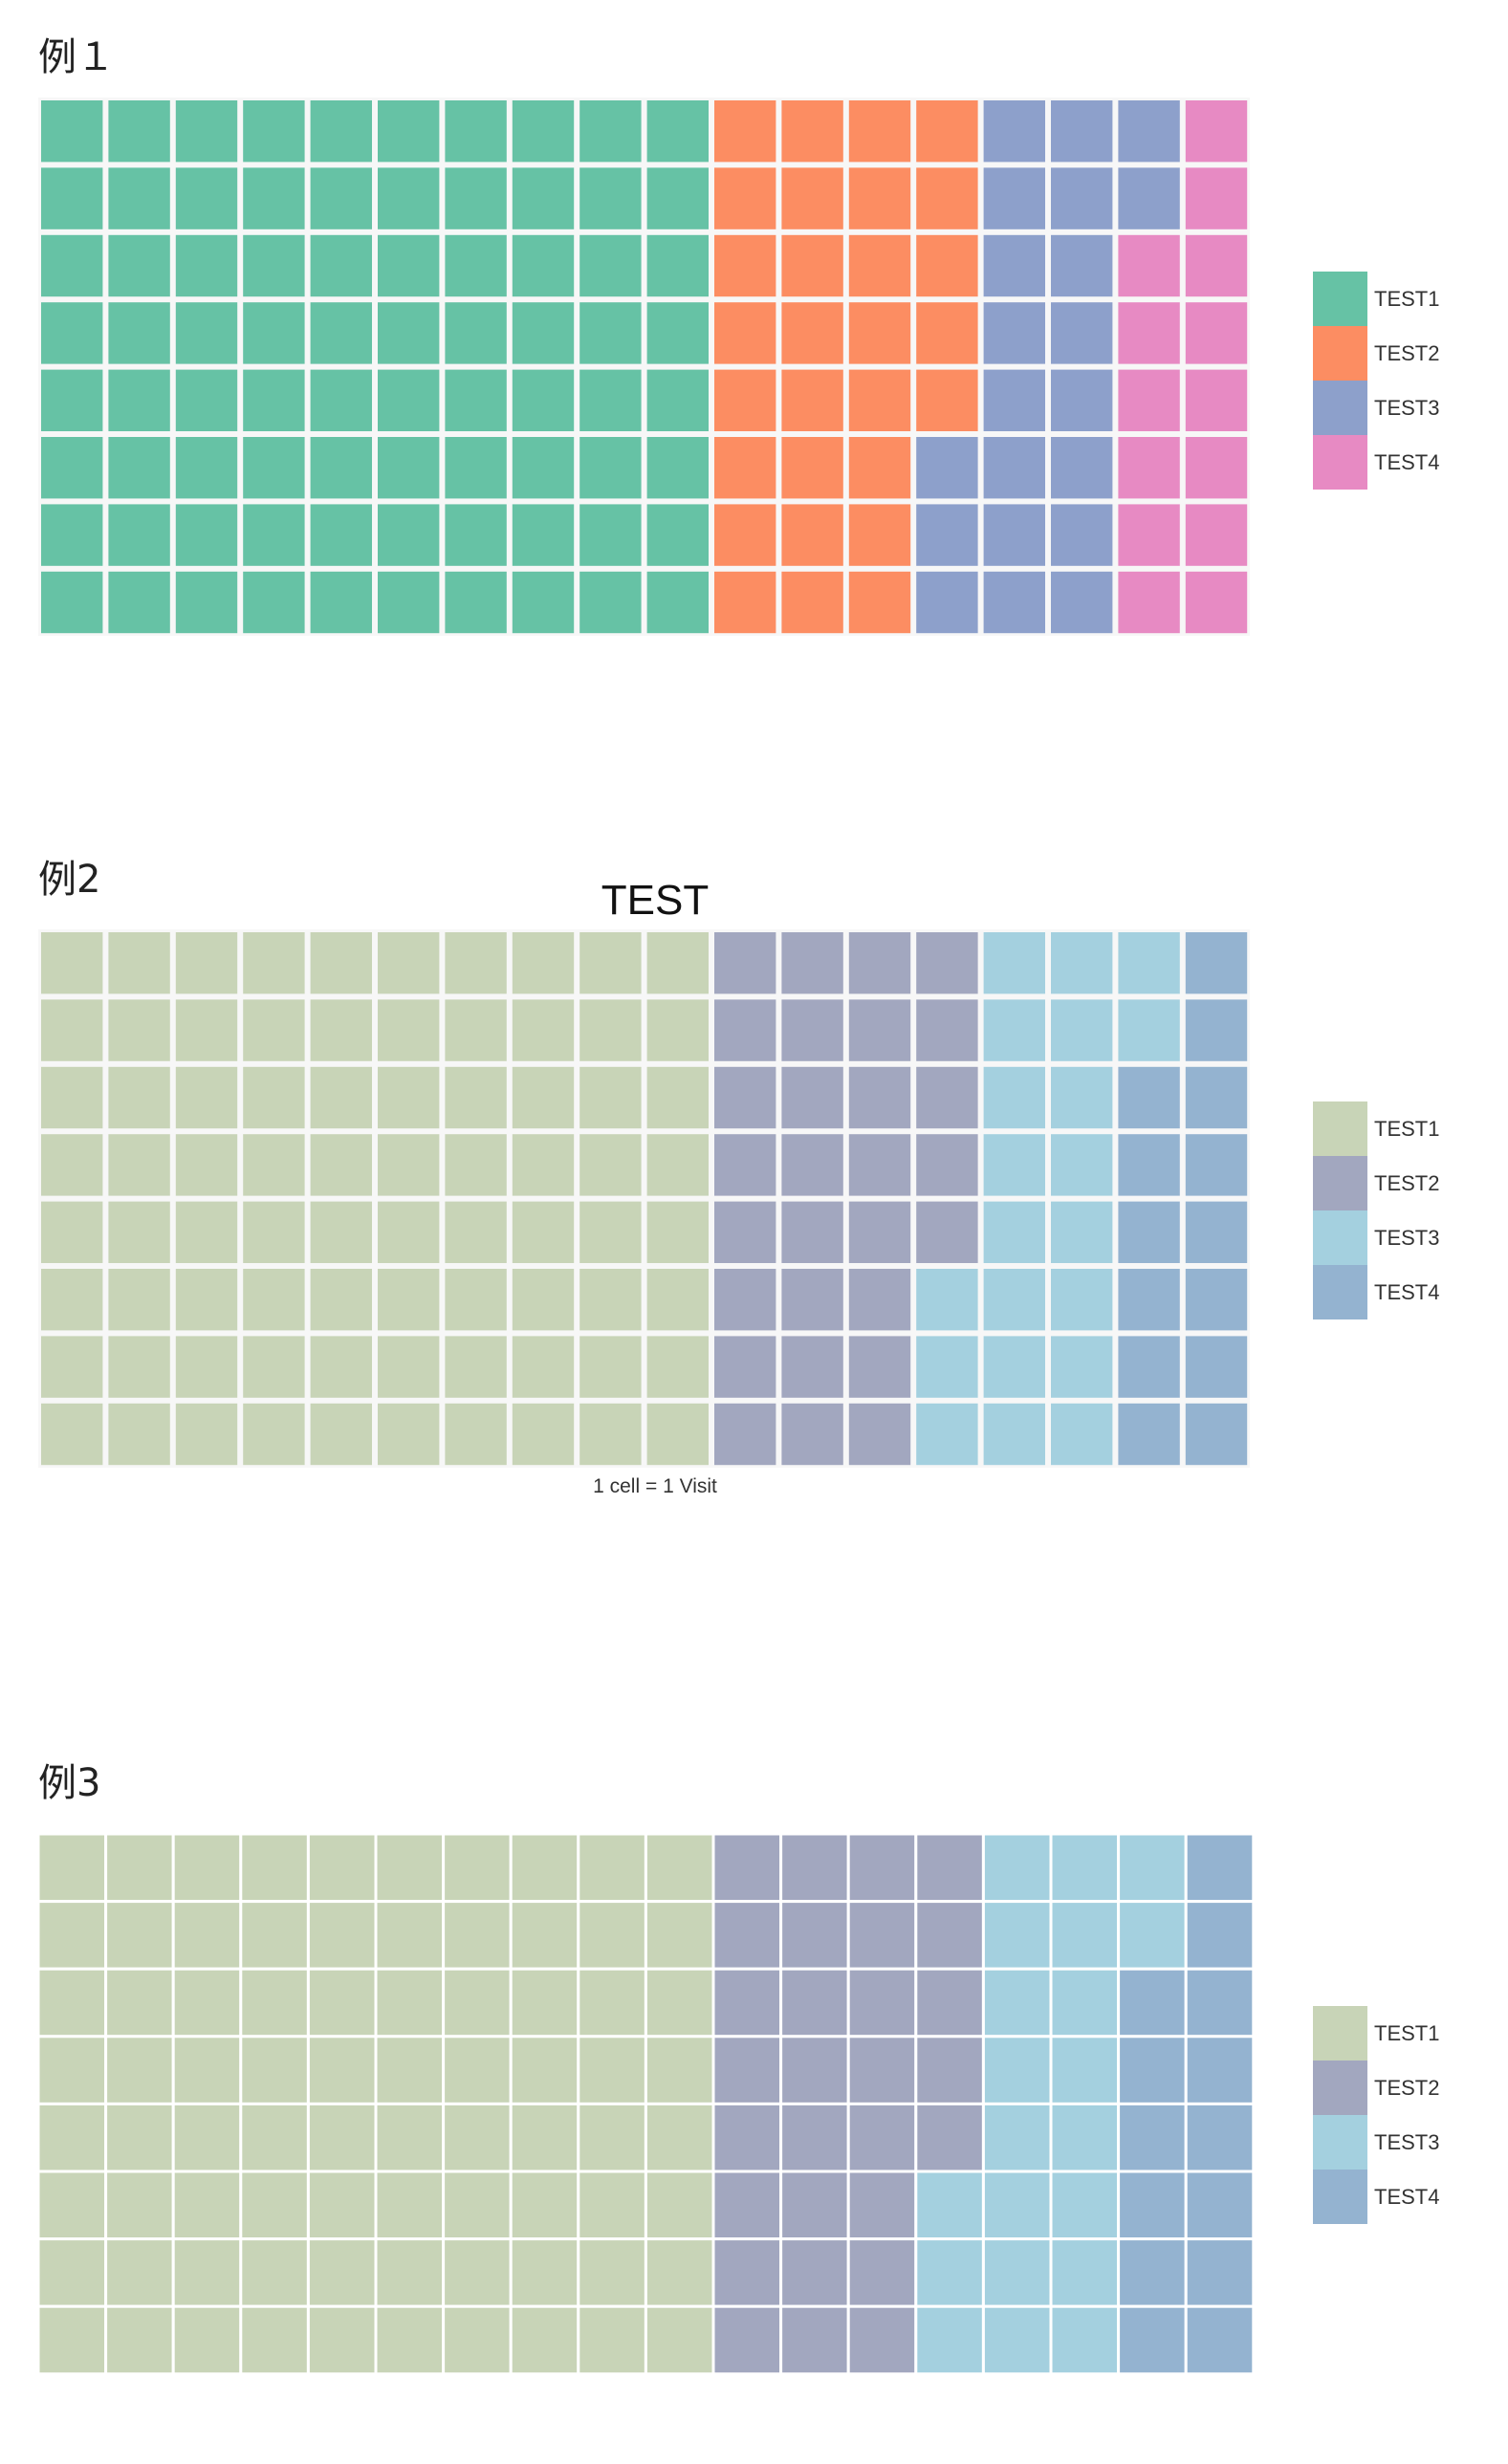  Describe the element at coordinates (76, 57) in the screenshot. I see `example-1-label: 例１` at that location.